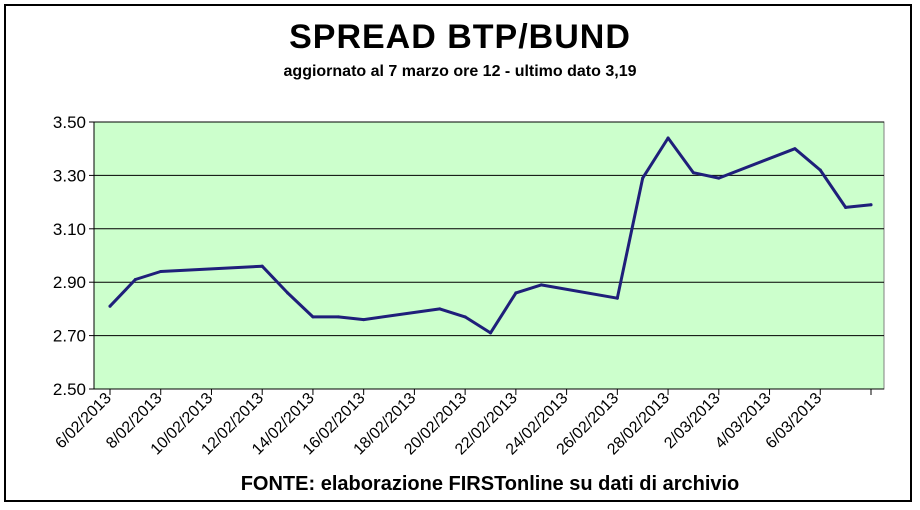 The height and width of the screenshot is (510, 920). What do you see at coordinates (69, 389) in the screenshot?
I see `y-tick-label: 2.50` at bounding box center [69, 389].